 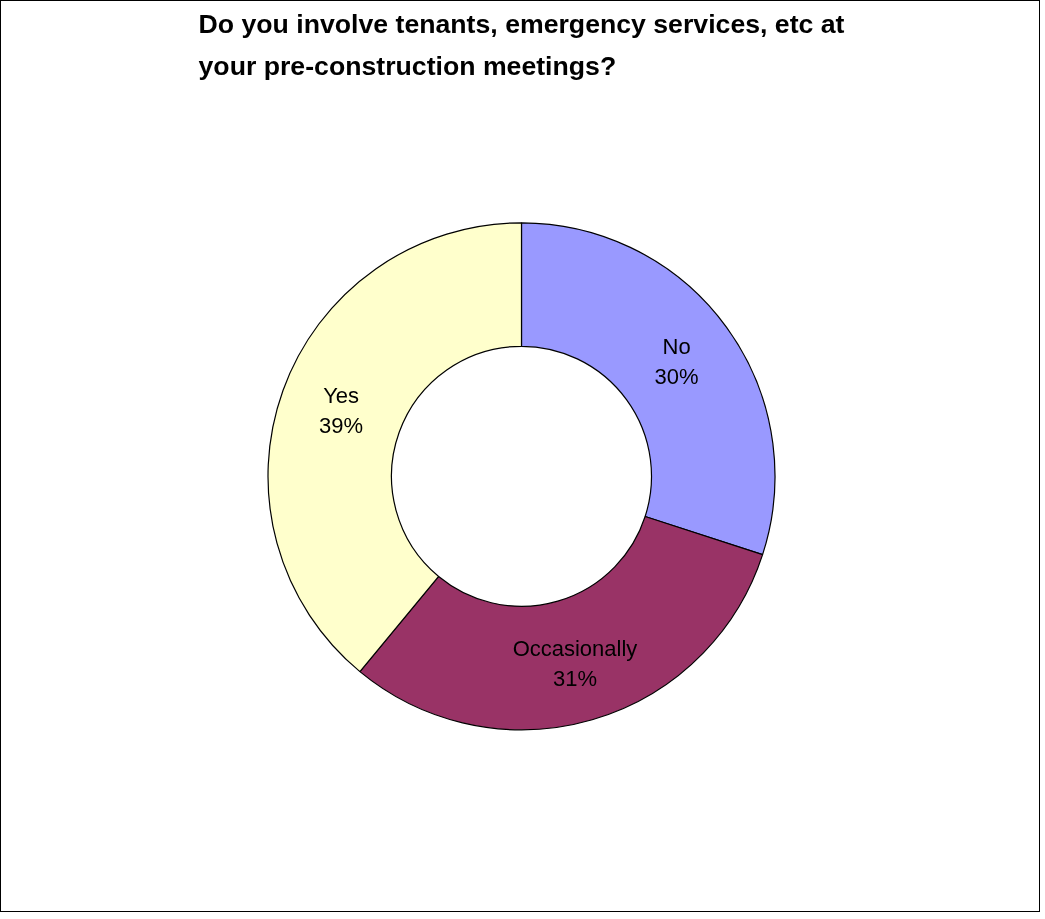 I want to click on data-label: 39%, so click(x=341, y=425).